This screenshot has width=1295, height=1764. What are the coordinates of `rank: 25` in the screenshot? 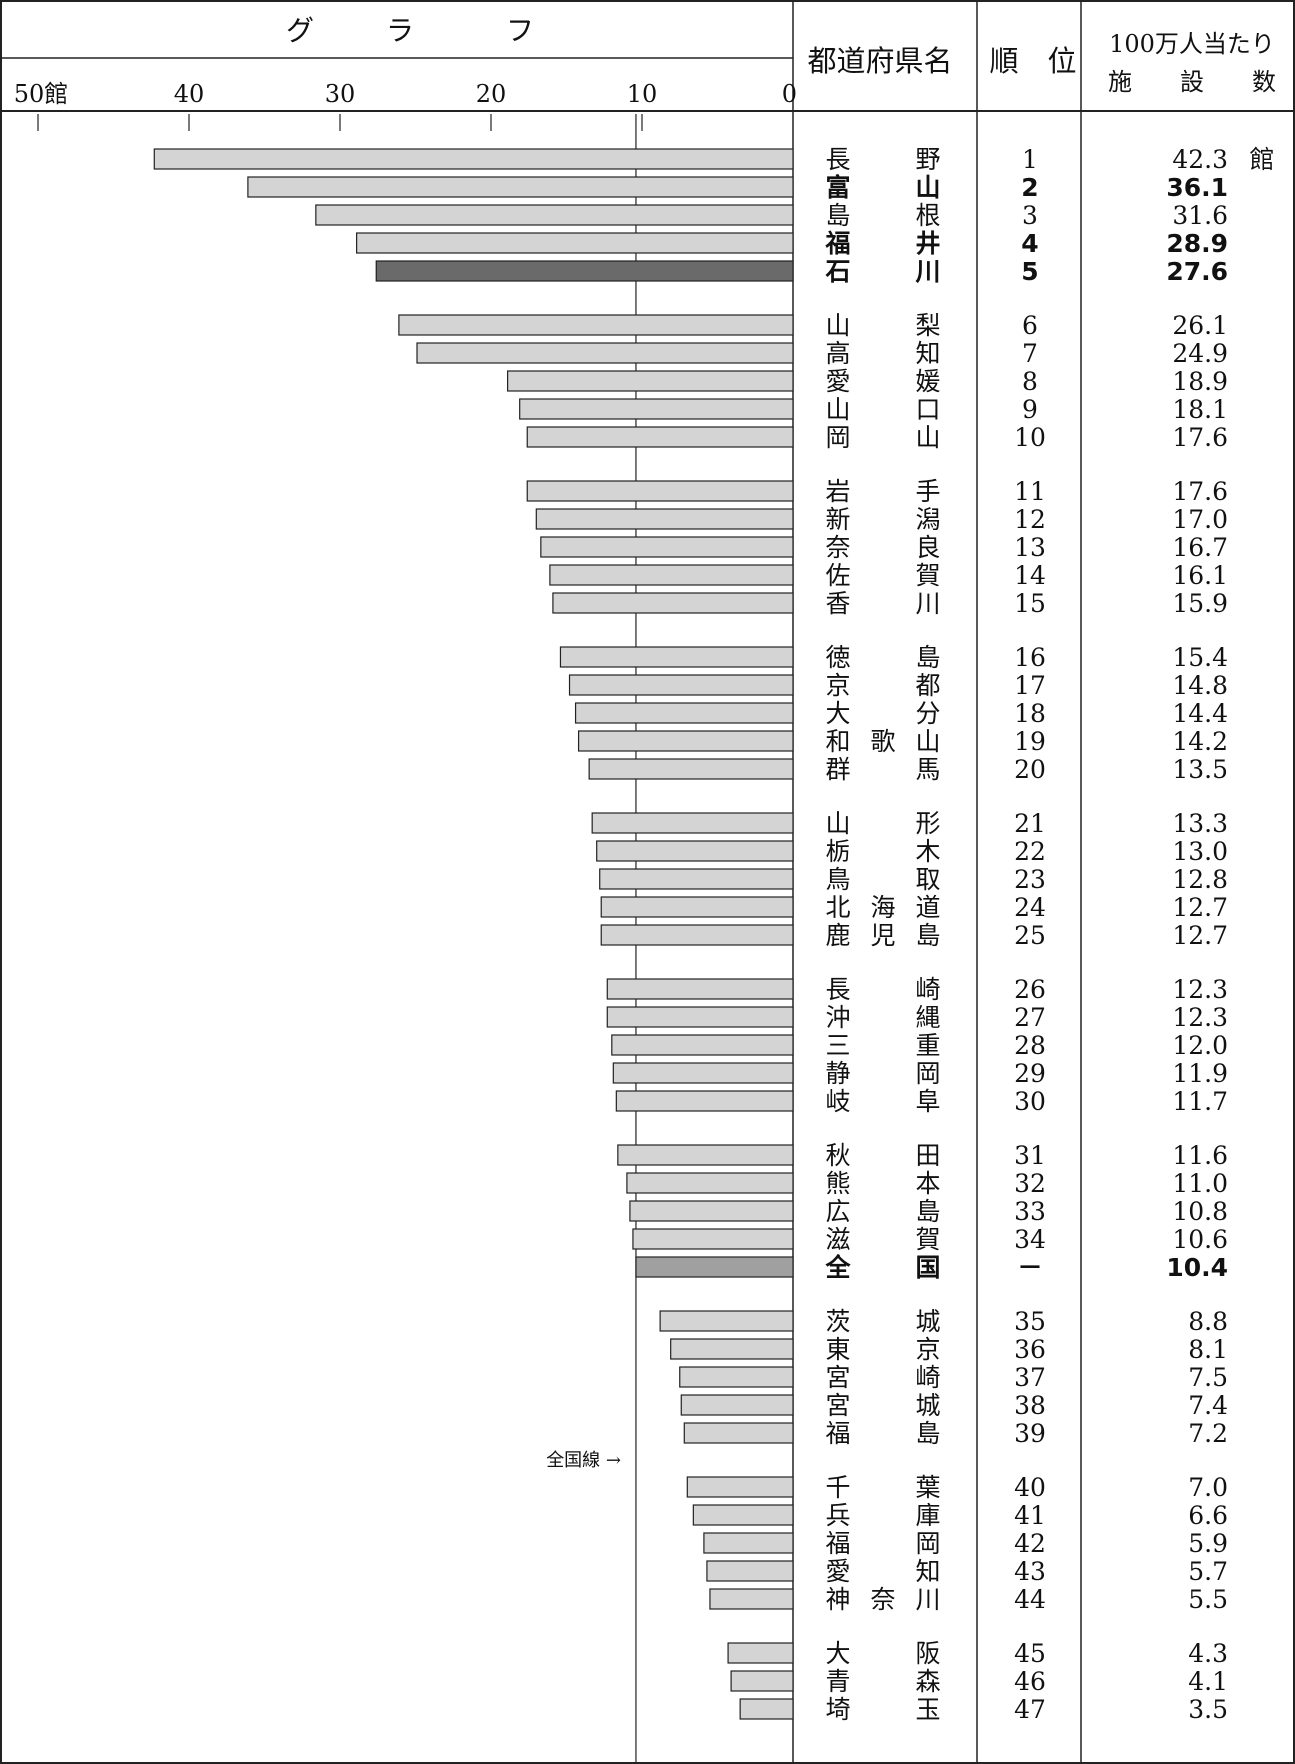 It's located at (1030, 935).